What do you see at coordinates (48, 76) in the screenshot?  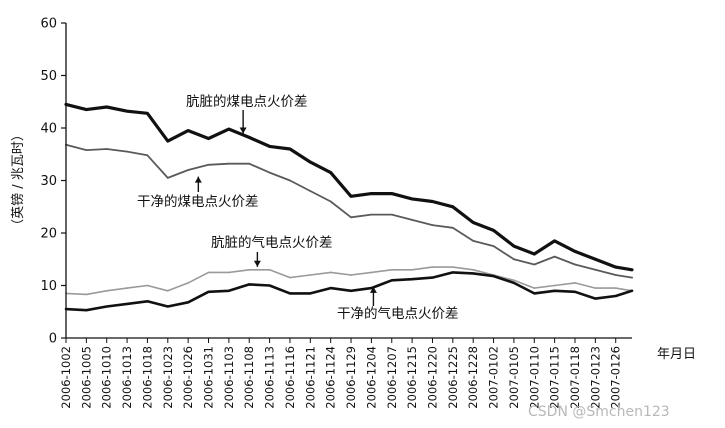 I see `y-tick-label: 50` at bounding box center [48, 76].